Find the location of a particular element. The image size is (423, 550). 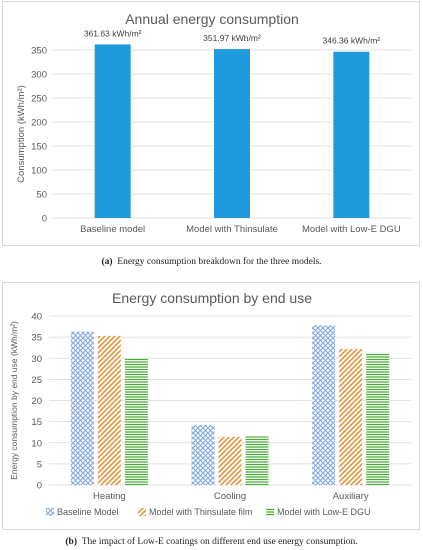

legend-label-1: Model with Thinsulate film is located at coordinates (200, 512).